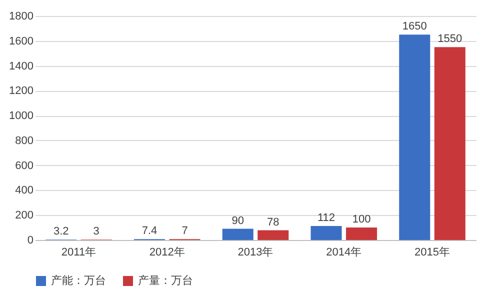 The height and width of the screenshot is (292, 486). I want to click on y-tick-label: 600, so click(24, 166).